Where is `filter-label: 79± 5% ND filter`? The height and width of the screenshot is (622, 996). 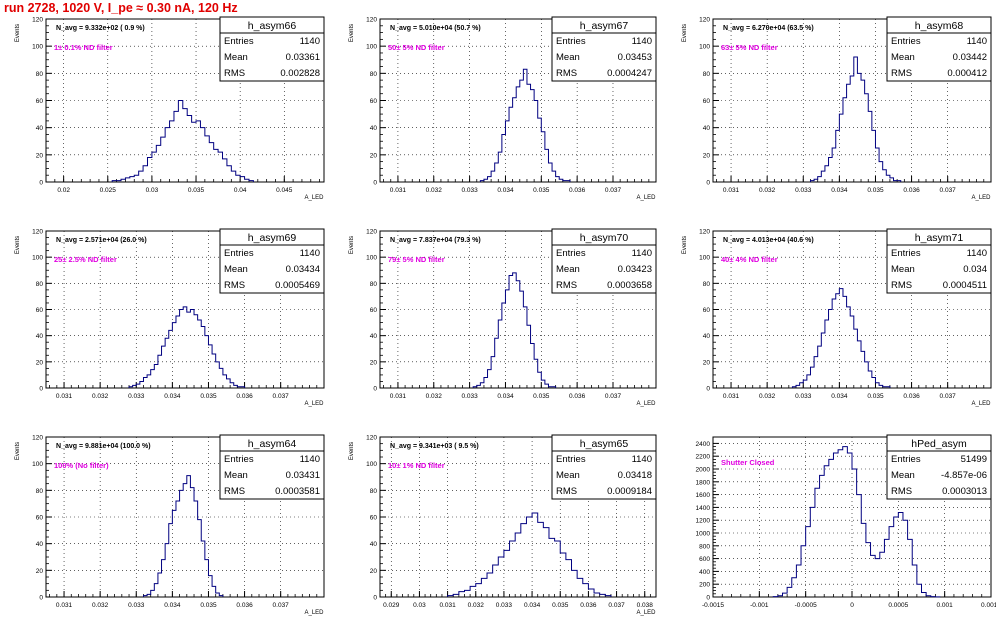
filter-label: 79± 5% ND filter is located at coordinates (416, 259).